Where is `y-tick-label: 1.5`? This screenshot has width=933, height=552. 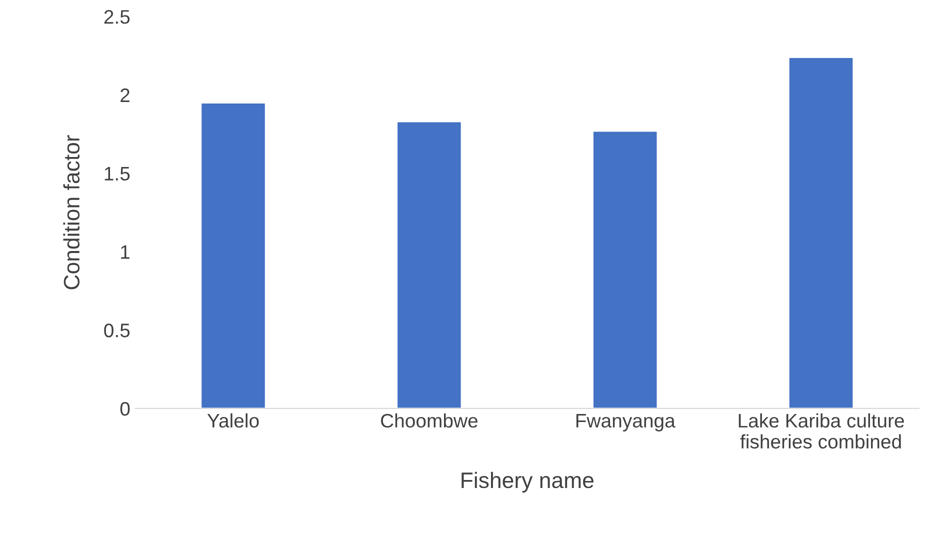 y-tick-label: 1.5 is located at coordinates (117, 173).